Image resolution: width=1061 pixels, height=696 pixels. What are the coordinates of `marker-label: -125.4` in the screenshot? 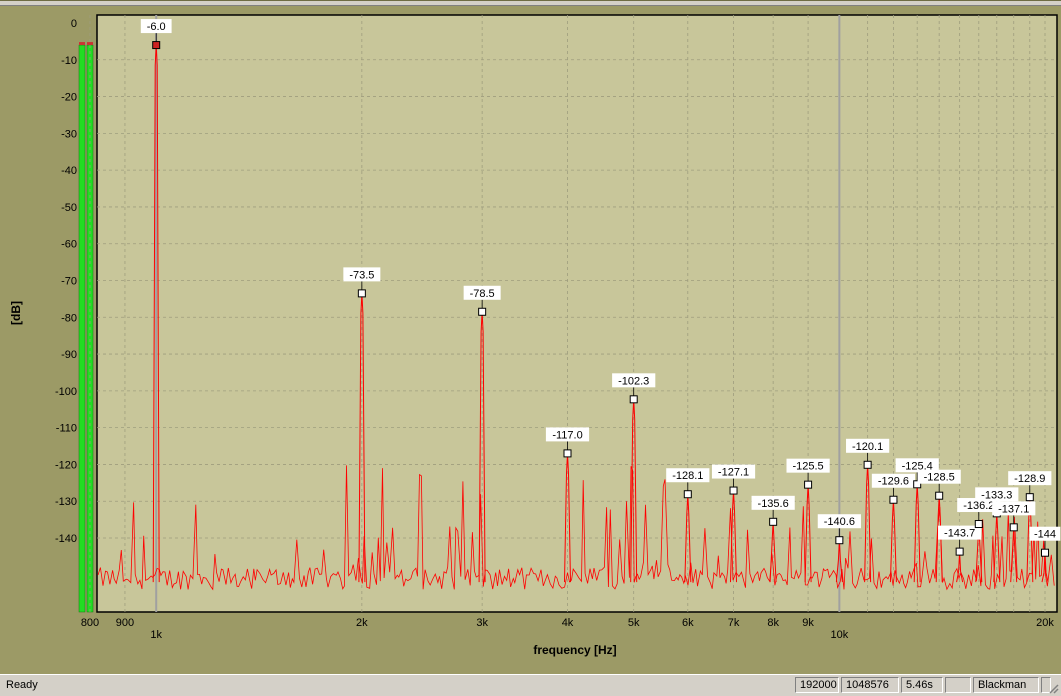 It's located at (917, 466).